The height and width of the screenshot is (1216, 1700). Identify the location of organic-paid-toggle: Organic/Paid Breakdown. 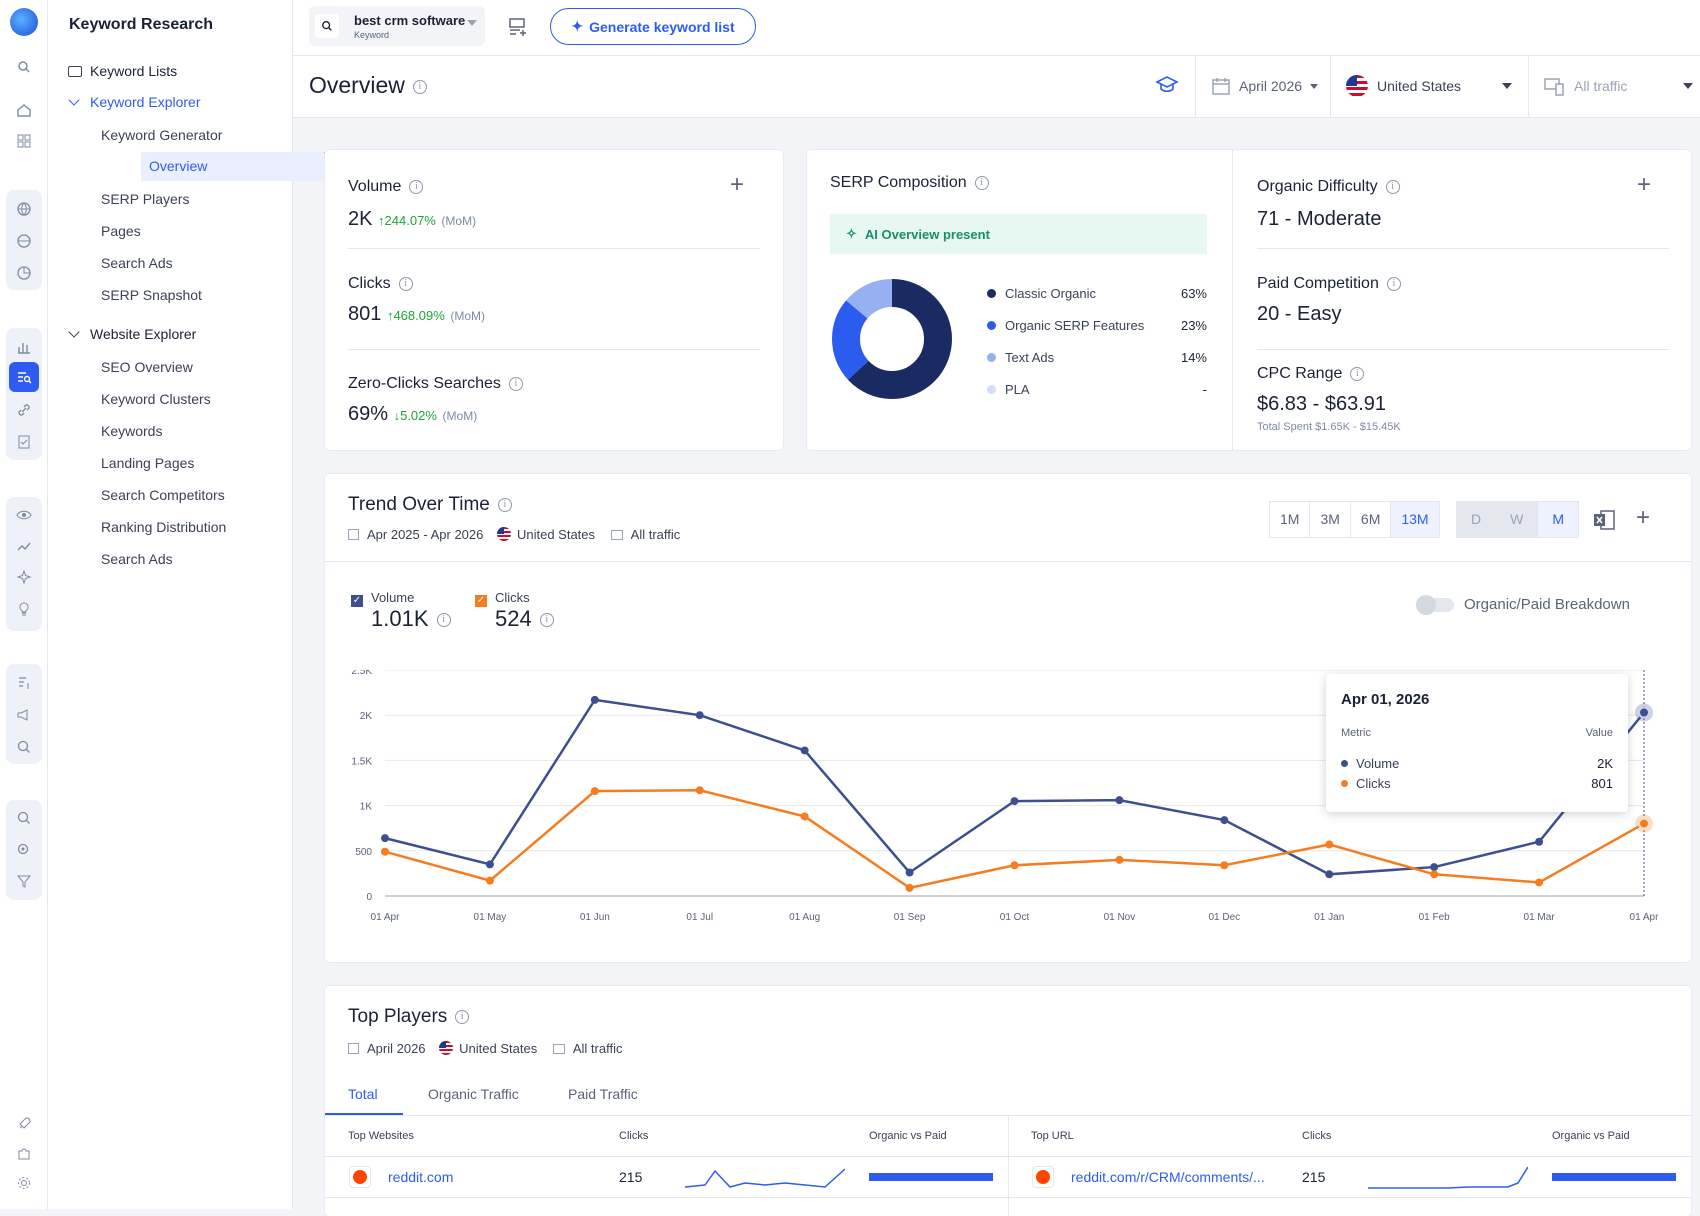
(1523, 604).